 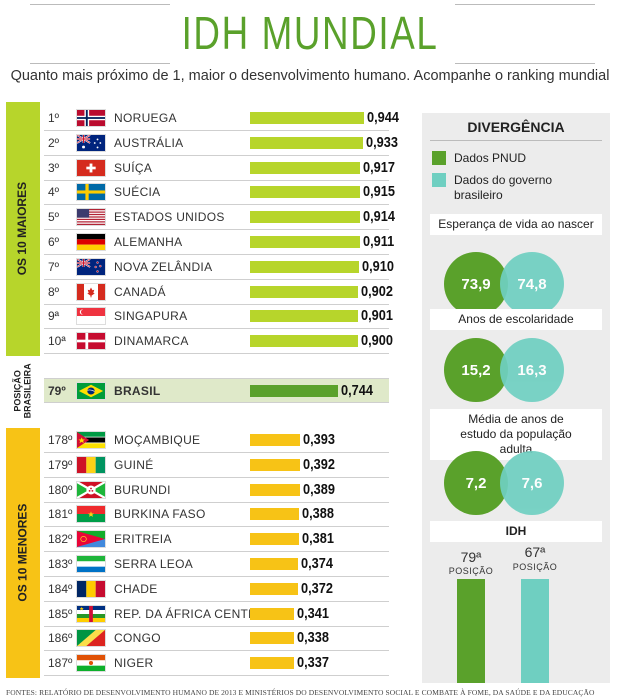 What do you see at coordinates (57, 391) in the screenshot?
I see `row-rank: 79º` at bounding box center [57, 391].